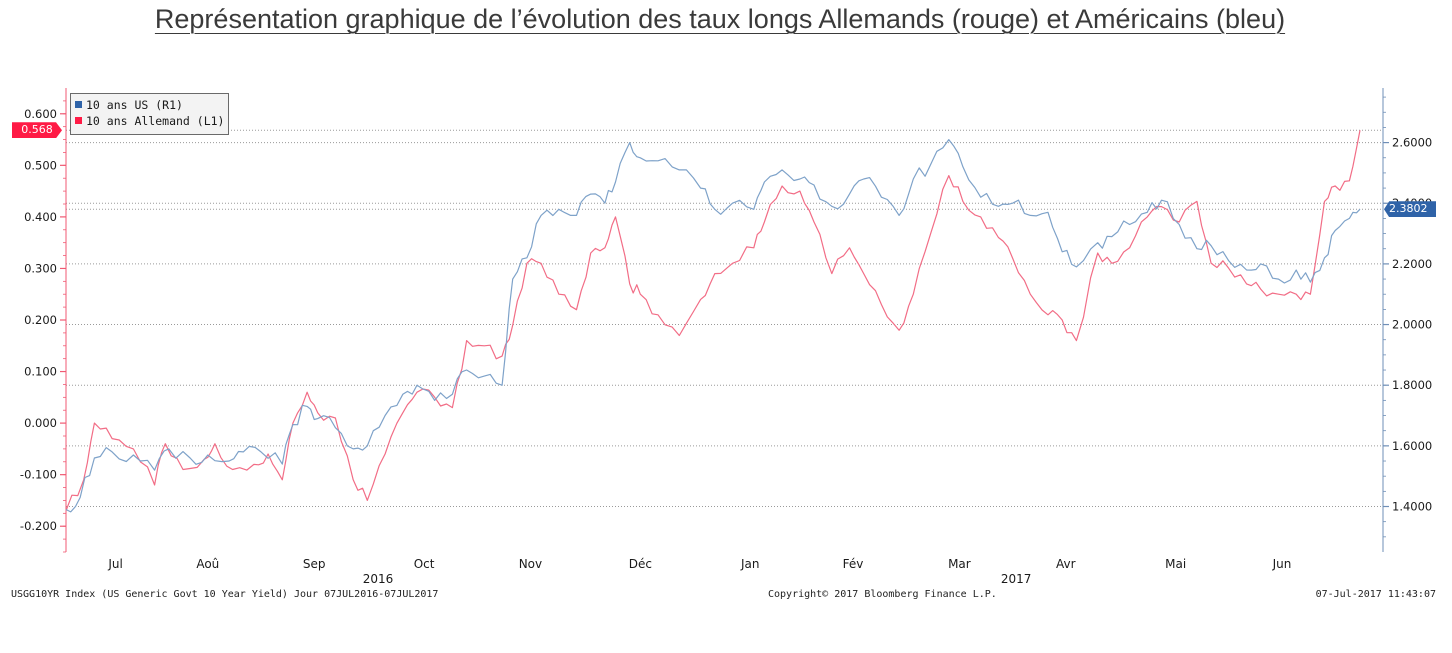 The width and height of the screenshot is (1452, 653). What do you see at coordinates (530, 564) in the screenshot?
I see `x-axis-month-label: Nov` at bounding box center [530, 564].